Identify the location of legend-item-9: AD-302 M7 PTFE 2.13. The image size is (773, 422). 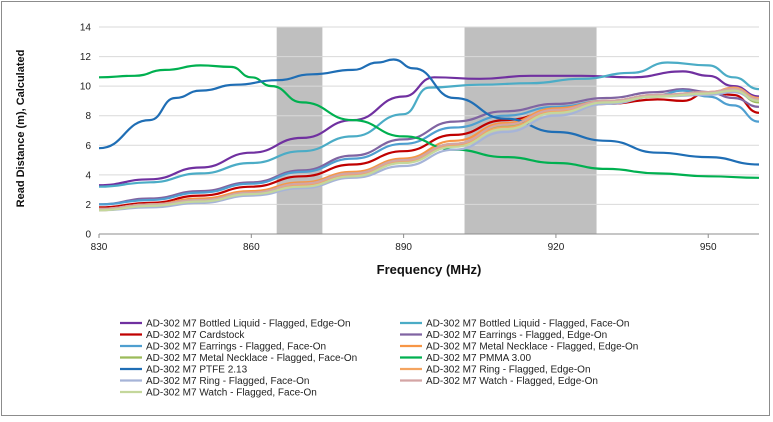
(184, 370).